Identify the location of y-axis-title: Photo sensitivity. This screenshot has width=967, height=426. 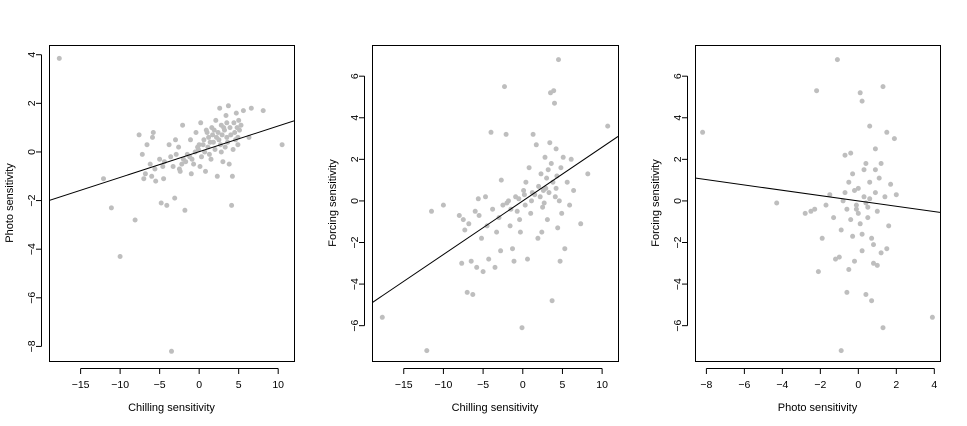
(10, 203).